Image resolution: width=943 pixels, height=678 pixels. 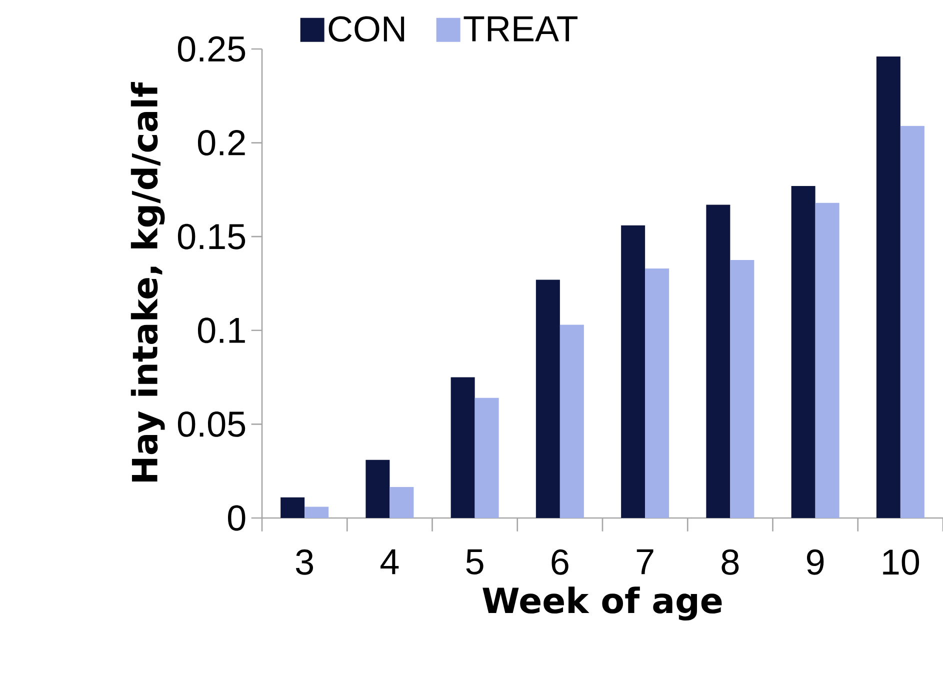 What do you see at coordinates (602, 603) in the screenshot?
I see `x-axis-title: Week of age` at bounding box center [602, 603].